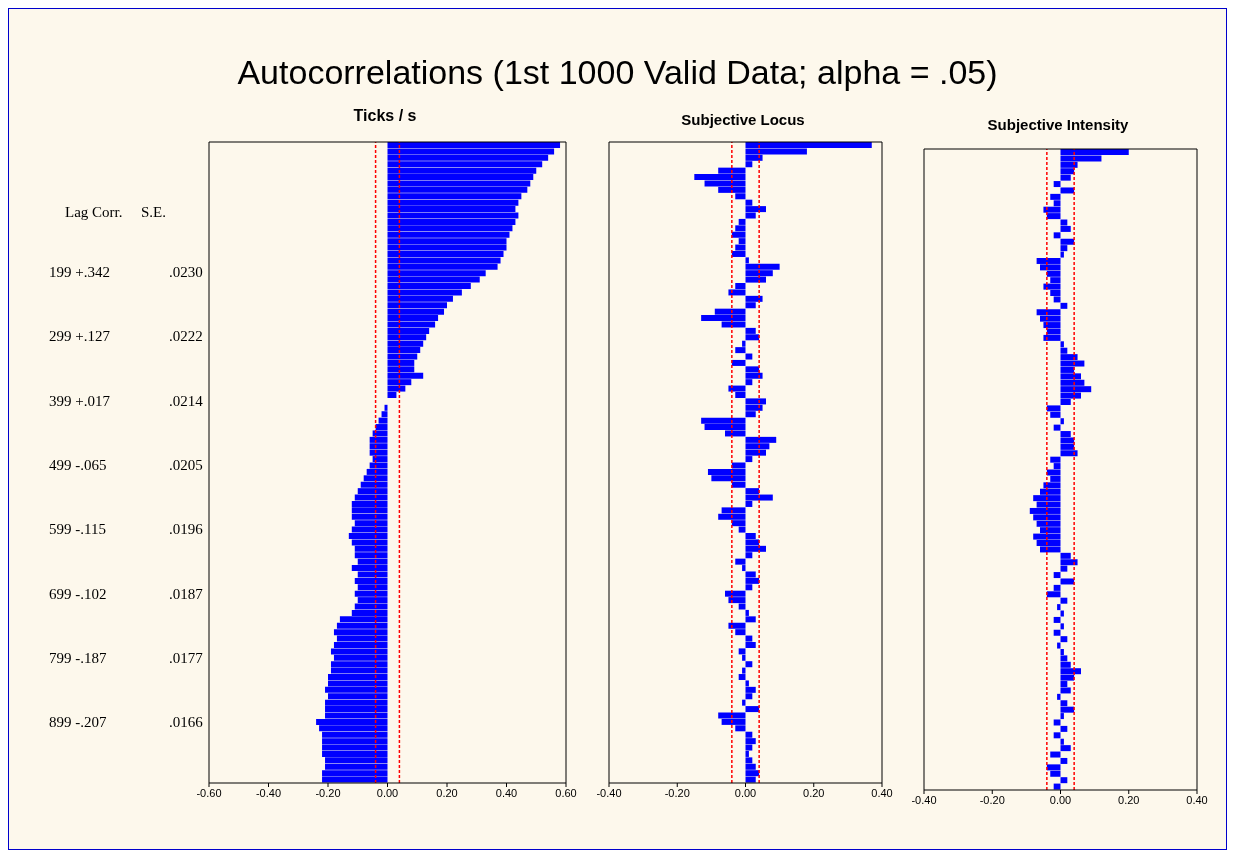 The width and height of the screenshot is (1235, 858). What do you see at coordinates (186, 658) in the screenshot?
I see `text: .0177` at bounding box center [186, 658].